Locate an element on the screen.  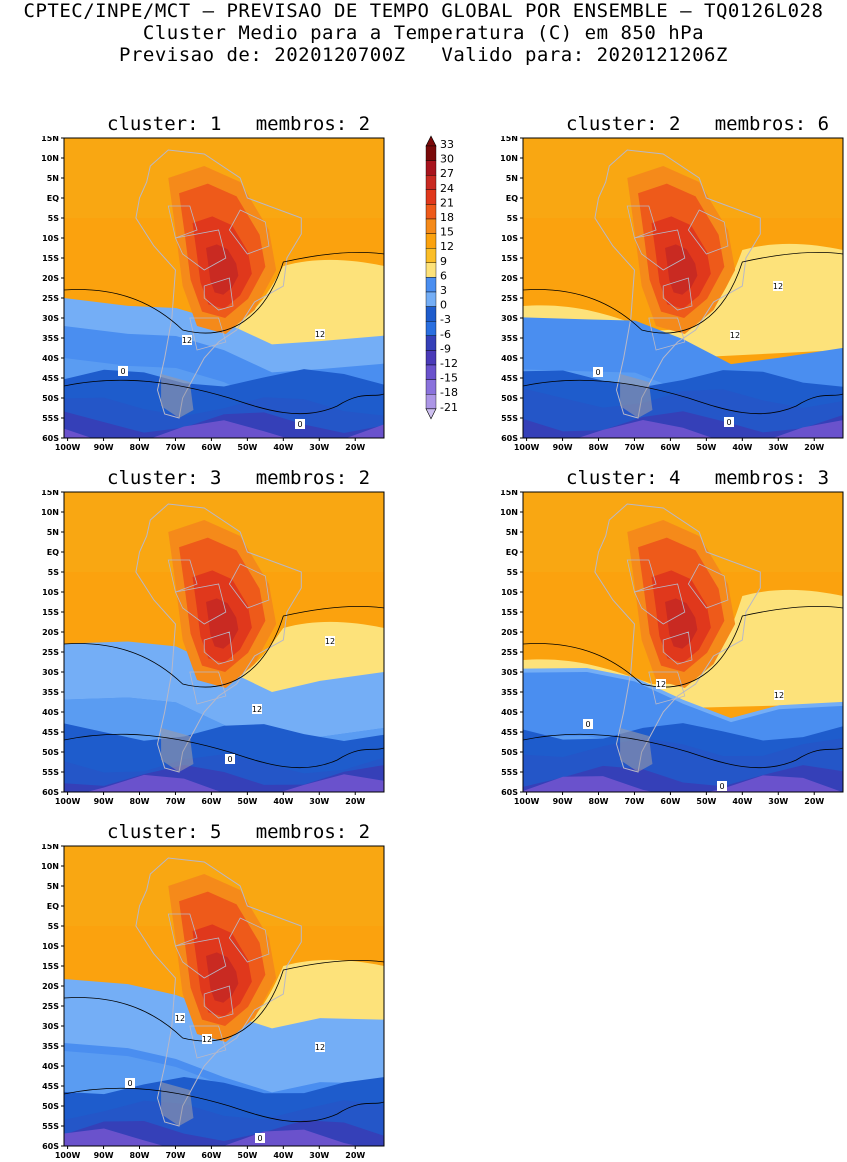
colorbar-label: -21 is located at coordinates (449, 407).